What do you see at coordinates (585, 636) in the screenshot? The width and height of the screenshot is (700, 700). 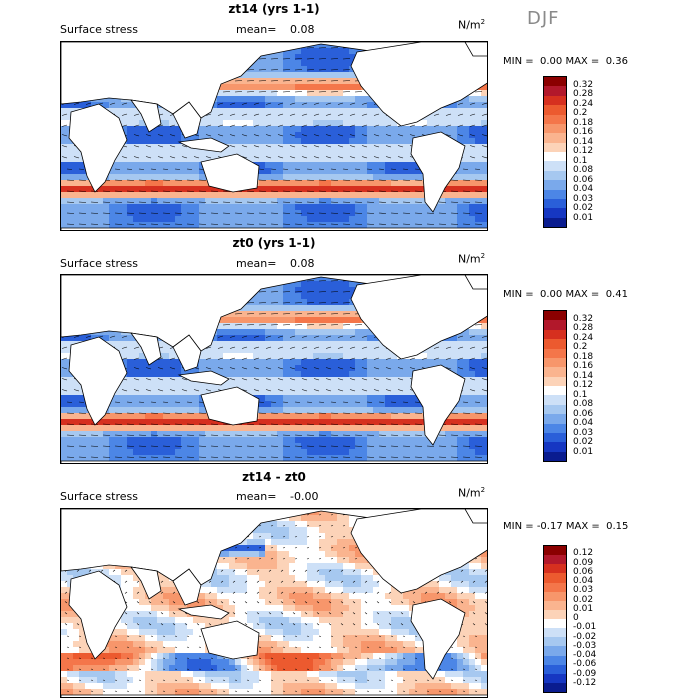 I see `colorbar-tick-label: -0.02` at bounding box center [585, 636].